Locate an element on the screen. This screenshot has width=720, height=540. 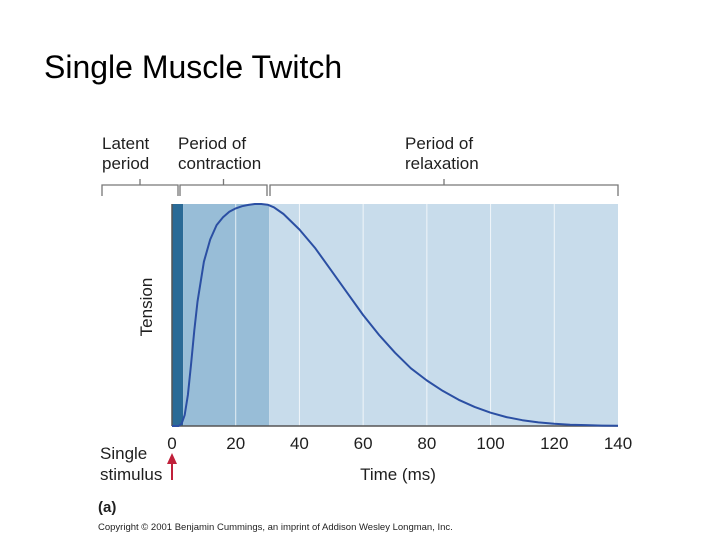
x-tick-label: 100 is located at coordinates (490, 443).